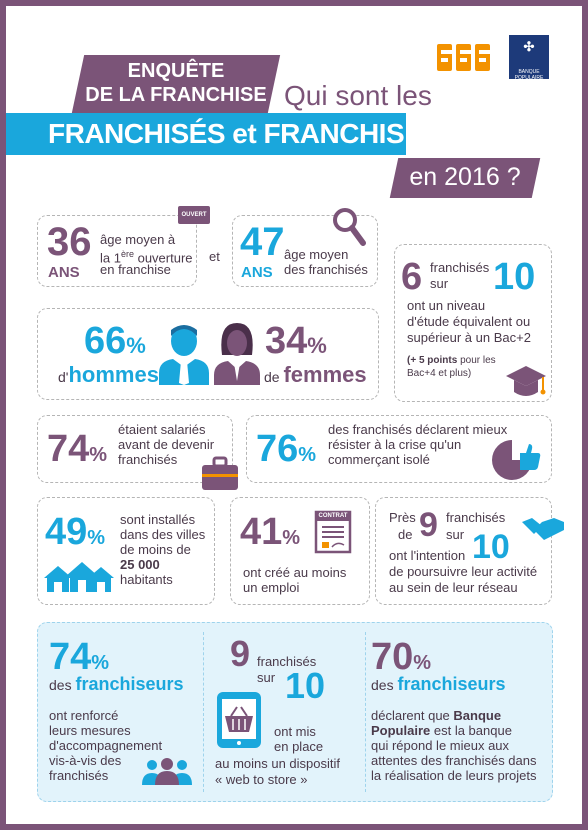 This screenshot has height=830, width=588. What do you see at coordinates (75, 532) in the screenshot?
I see `stat-49-number: 49%` at bounding box center [75, 532].